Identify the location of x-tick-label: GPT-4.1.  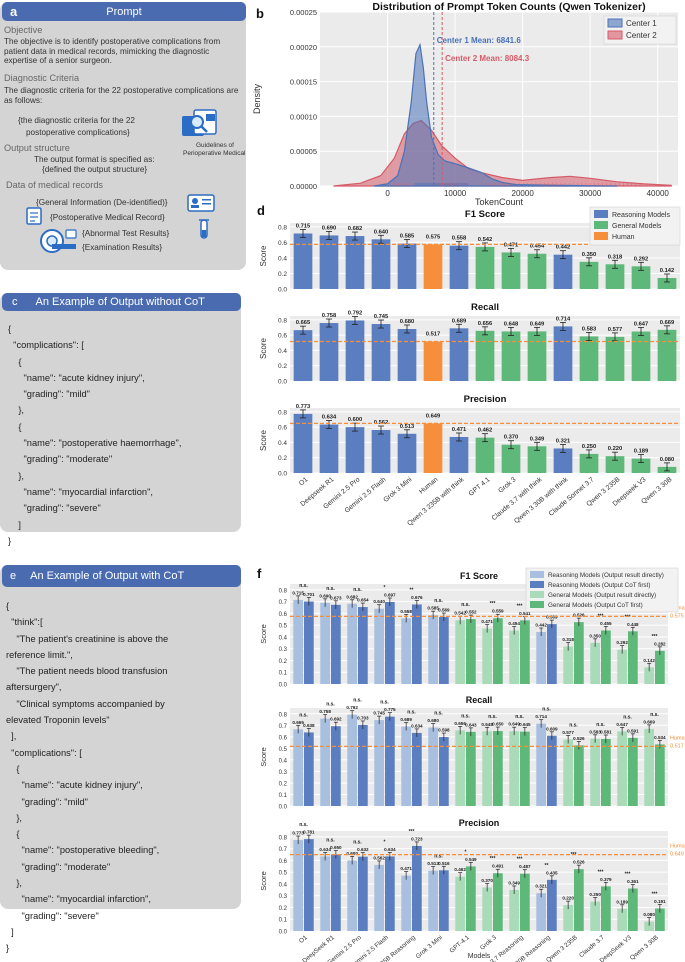
(459, 944).